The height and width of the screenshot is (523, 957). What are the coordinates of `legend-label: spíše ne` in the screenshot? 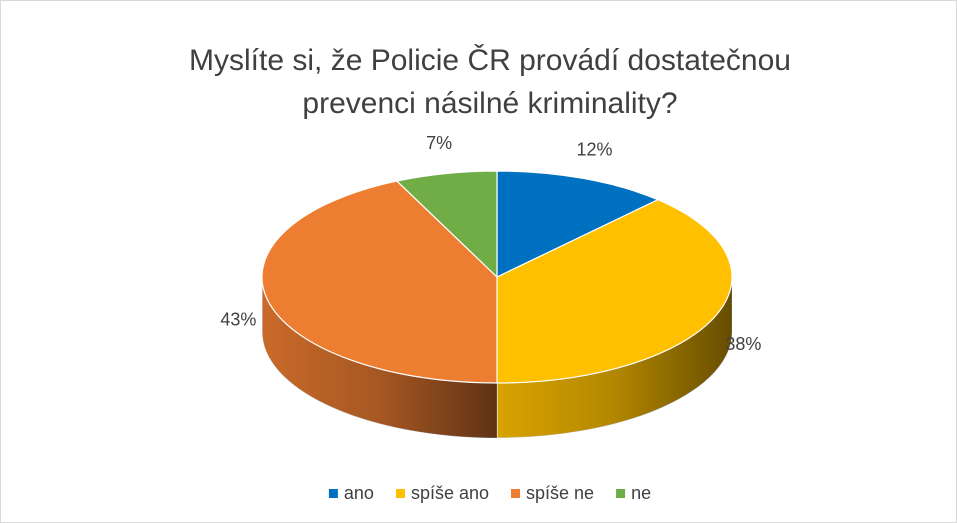 It's located at (560, 493).